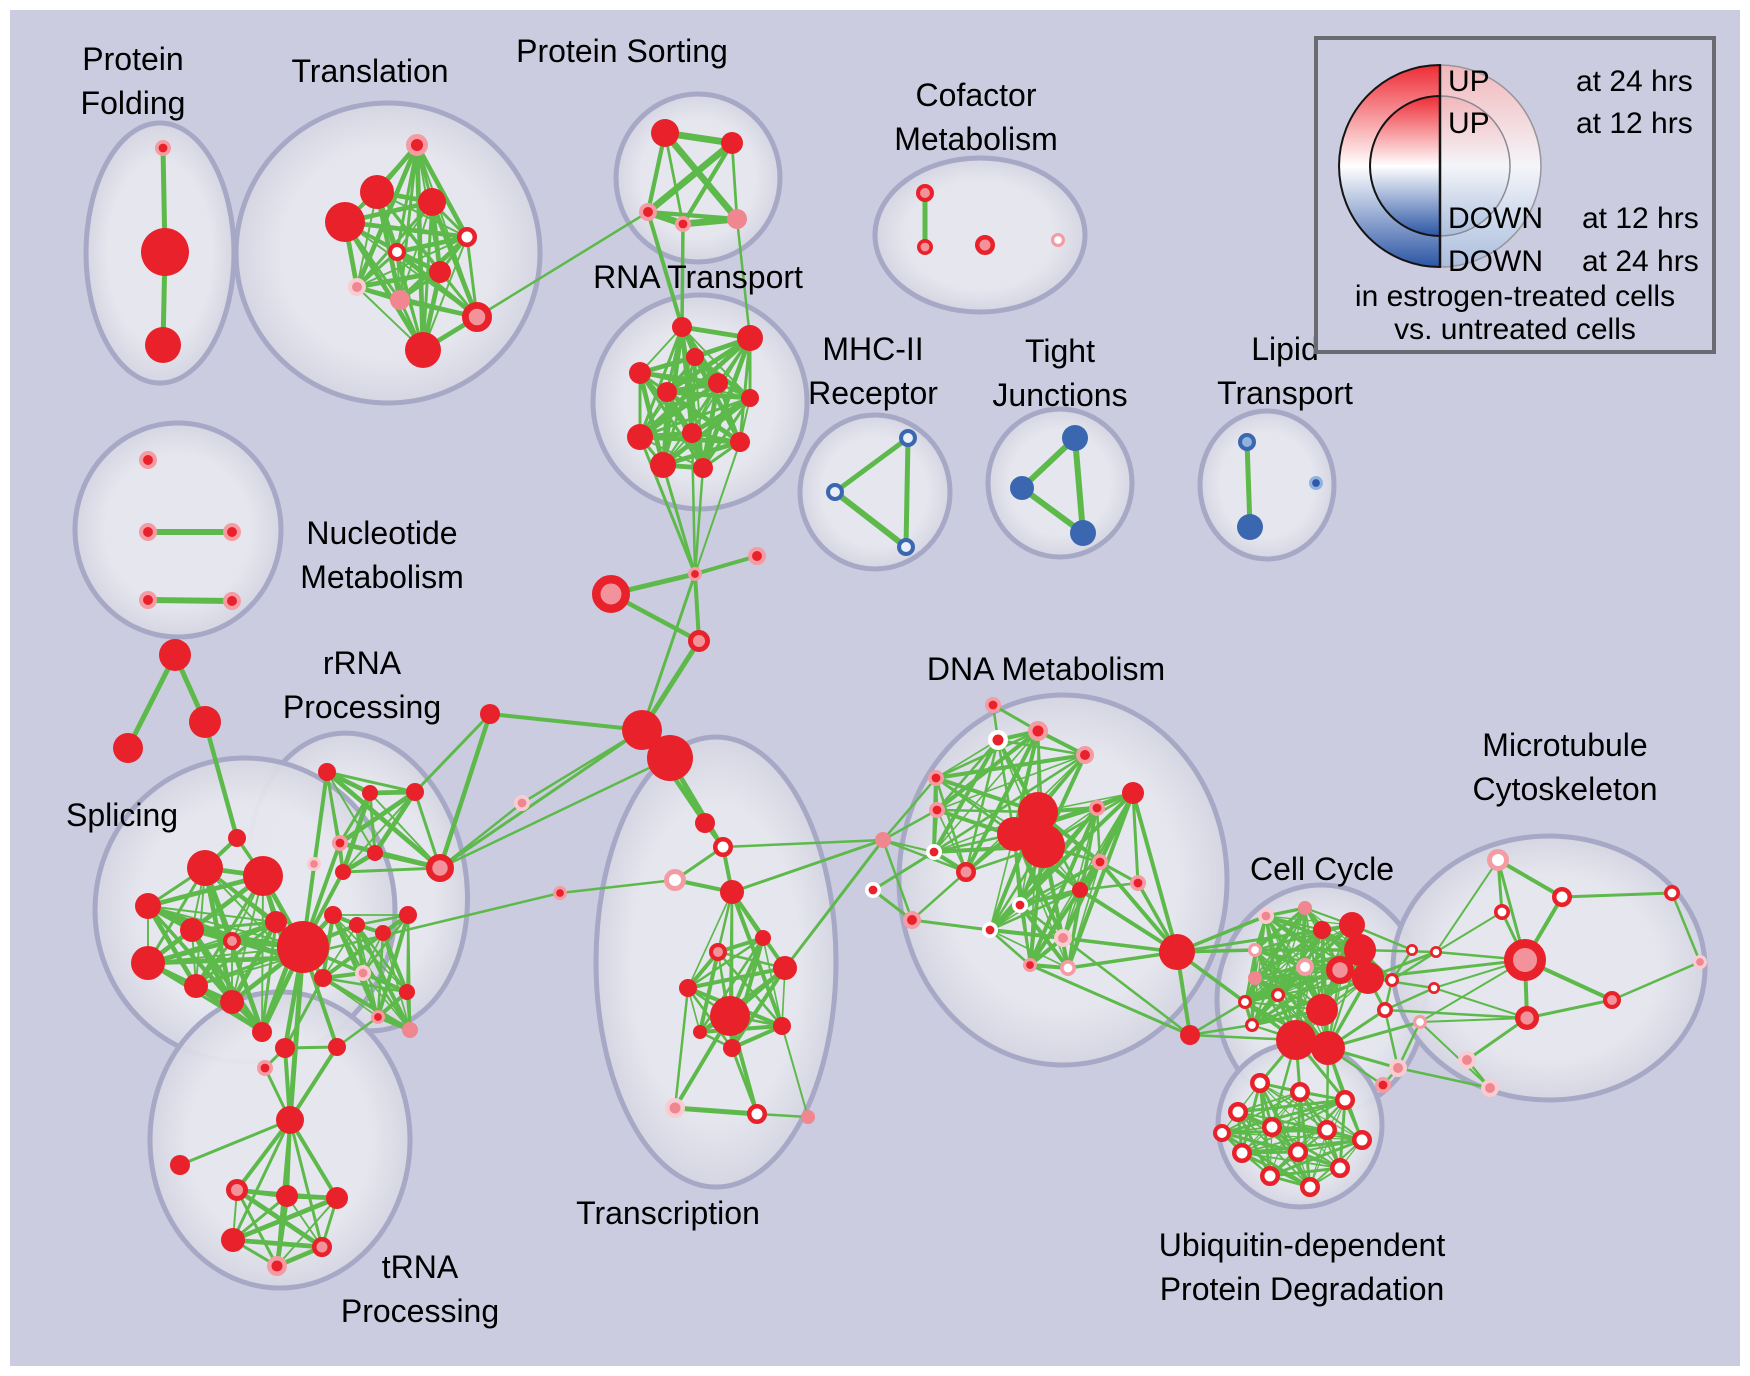 This screenshot has width=1750, height=1376. I want to click on legend-time-label: at 24 hrs, so click(1640, 261).